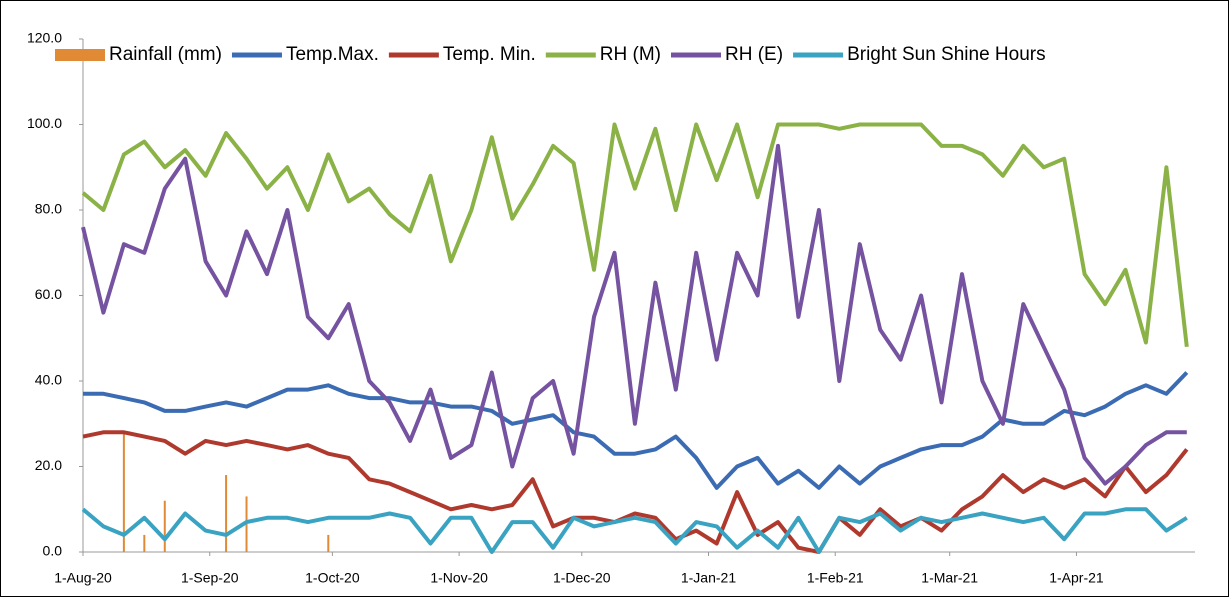 The image size is (1229, 602). I want to click on x-tick-label: 1-Aug-20, so click(83, 578).